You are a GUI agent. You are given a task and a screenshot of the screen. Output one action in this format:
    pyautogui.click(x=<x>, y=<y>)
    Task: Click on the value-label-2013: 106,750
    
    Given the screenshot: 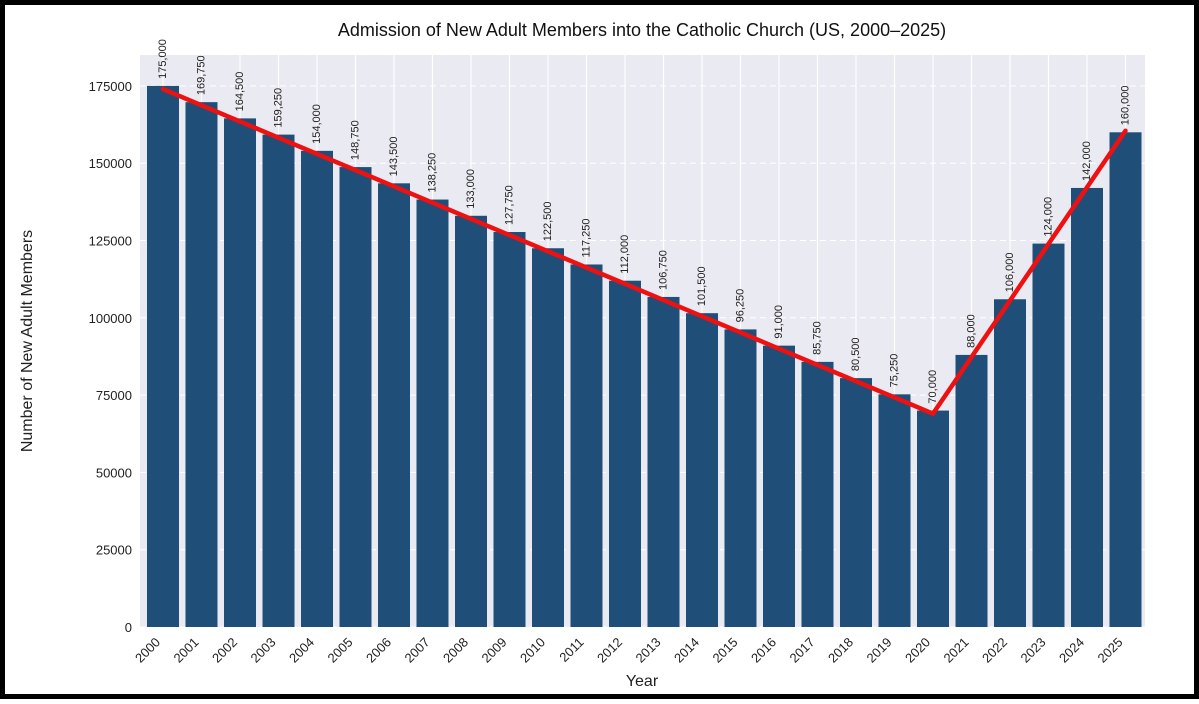 What is the action you would take?
    pyautogui.click(x=664, y=270)
    